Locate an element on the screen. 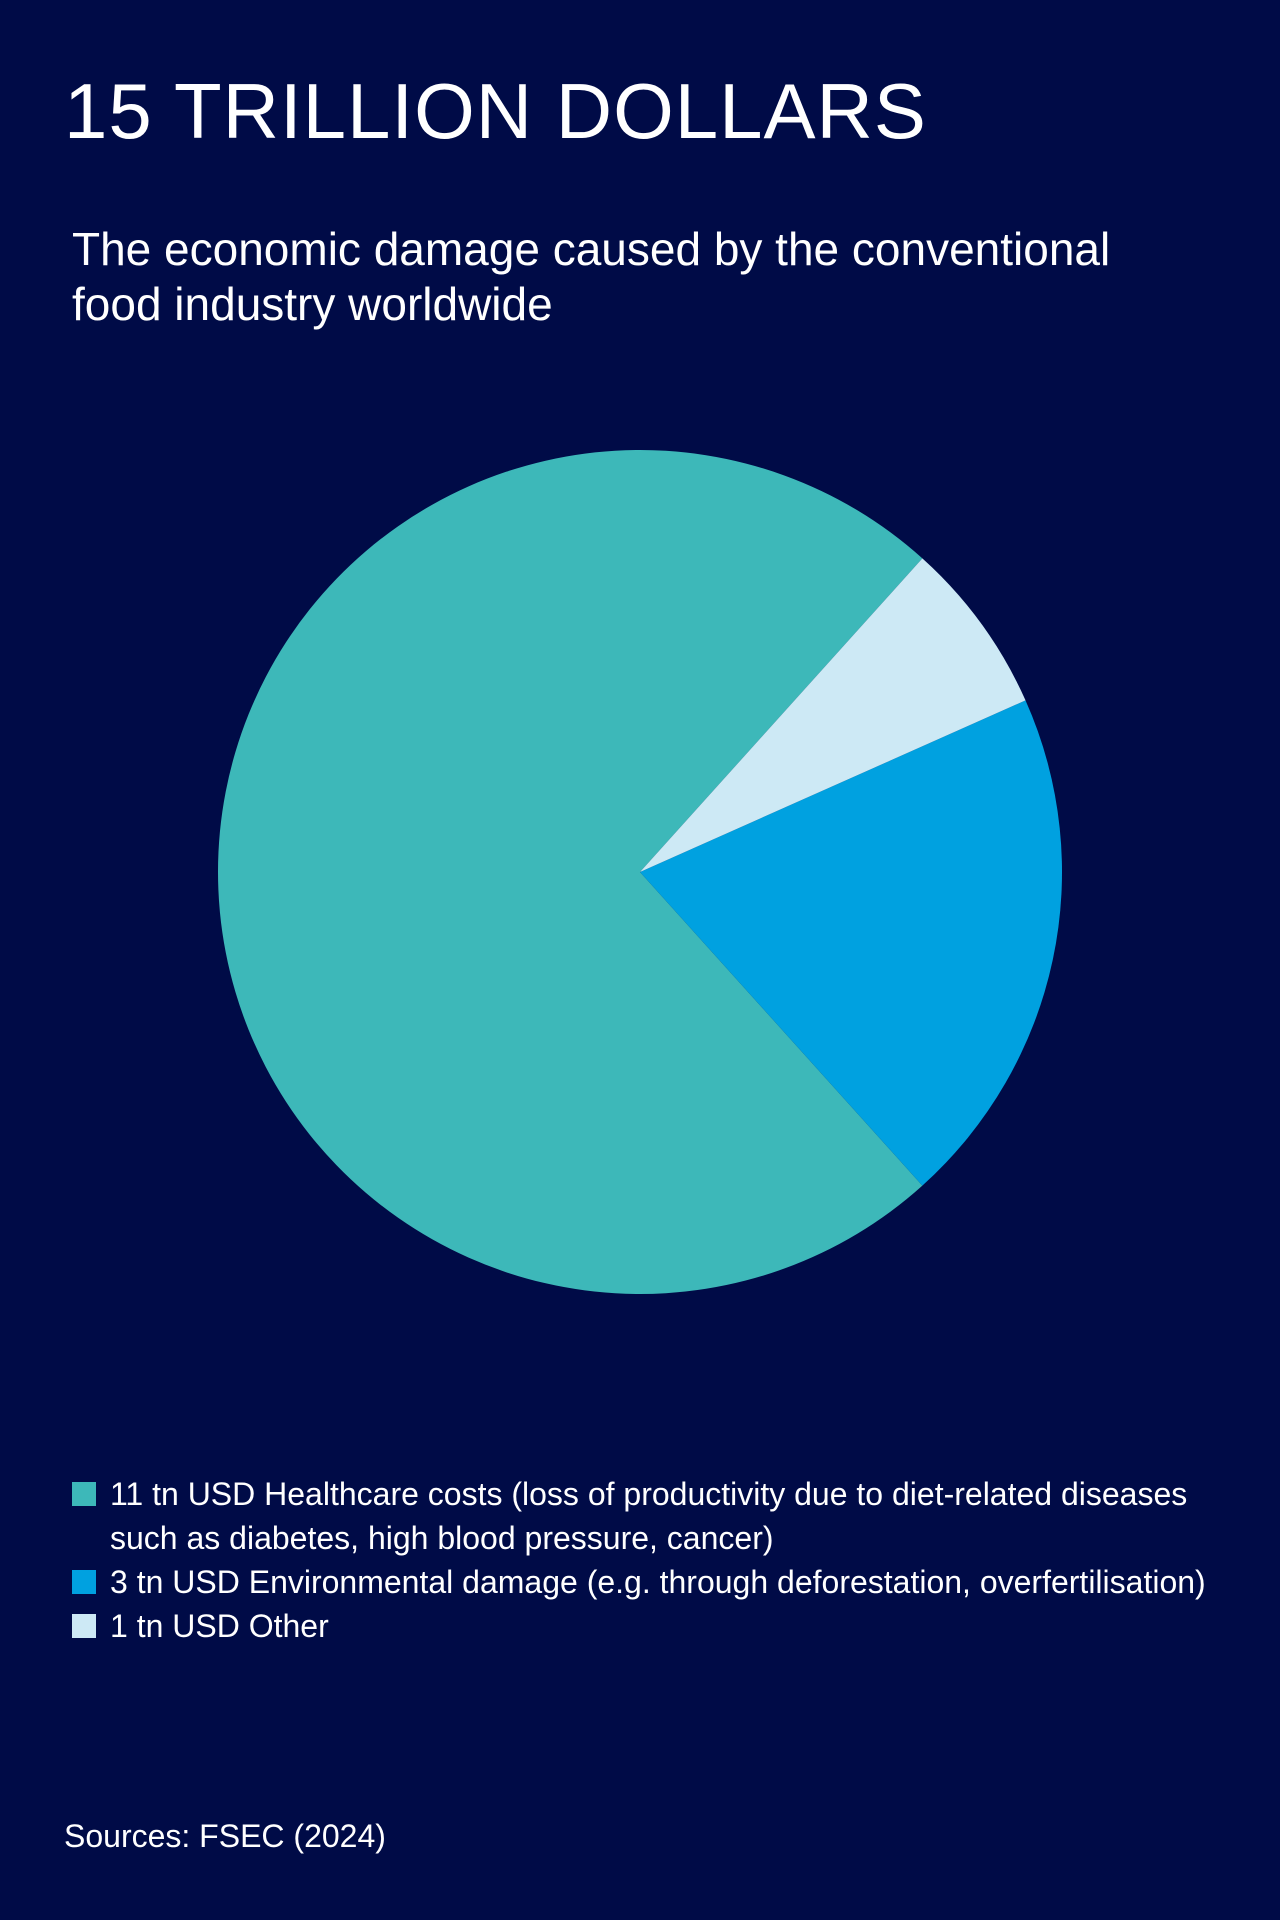  legend-label: 1 tn USD Other is located at coordinates (219, 1626).